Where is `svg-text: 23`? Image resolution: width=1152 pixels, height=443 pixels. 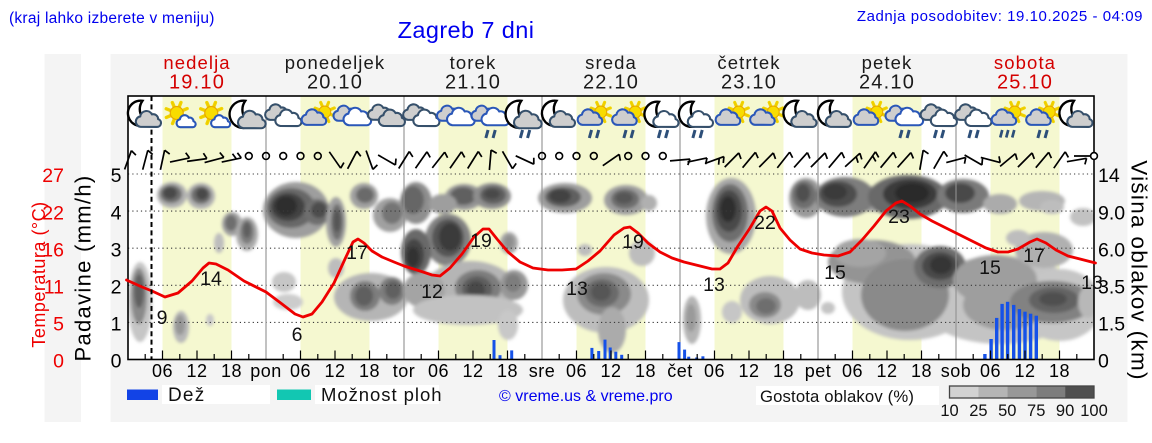
svg-text: 23 is located at coordinates (899, 217).